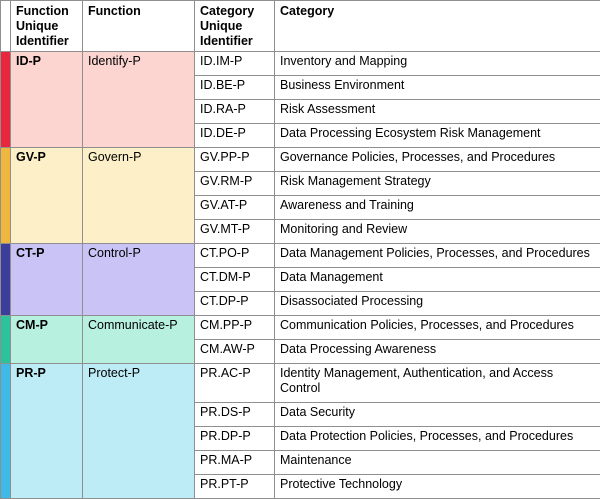 The height and width of the screenshot is (499, 600). I want to click on function-id-cell: GV-P, so click(47, 196).